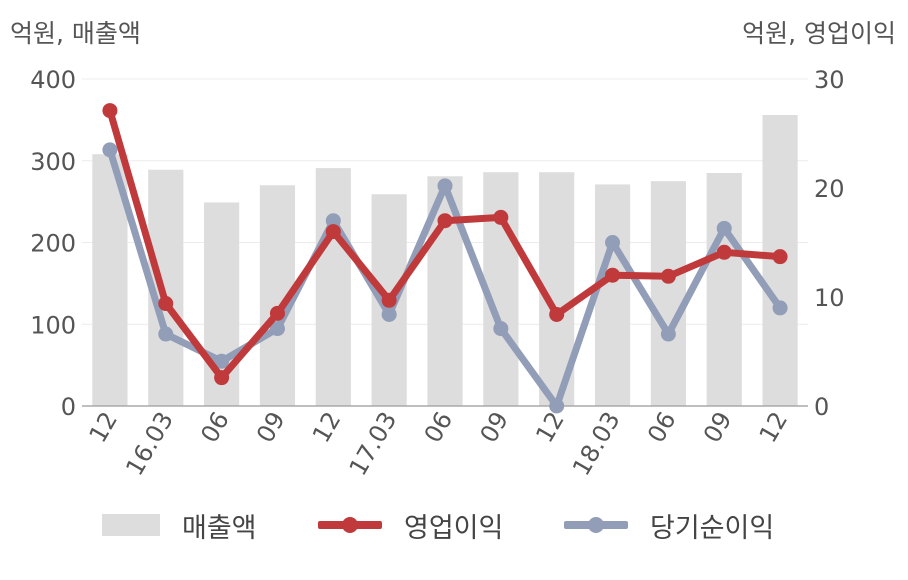  Describe the element at coordinates (149, 444) in the screenshot. I see `x-tick-label: 16.03` at that location.